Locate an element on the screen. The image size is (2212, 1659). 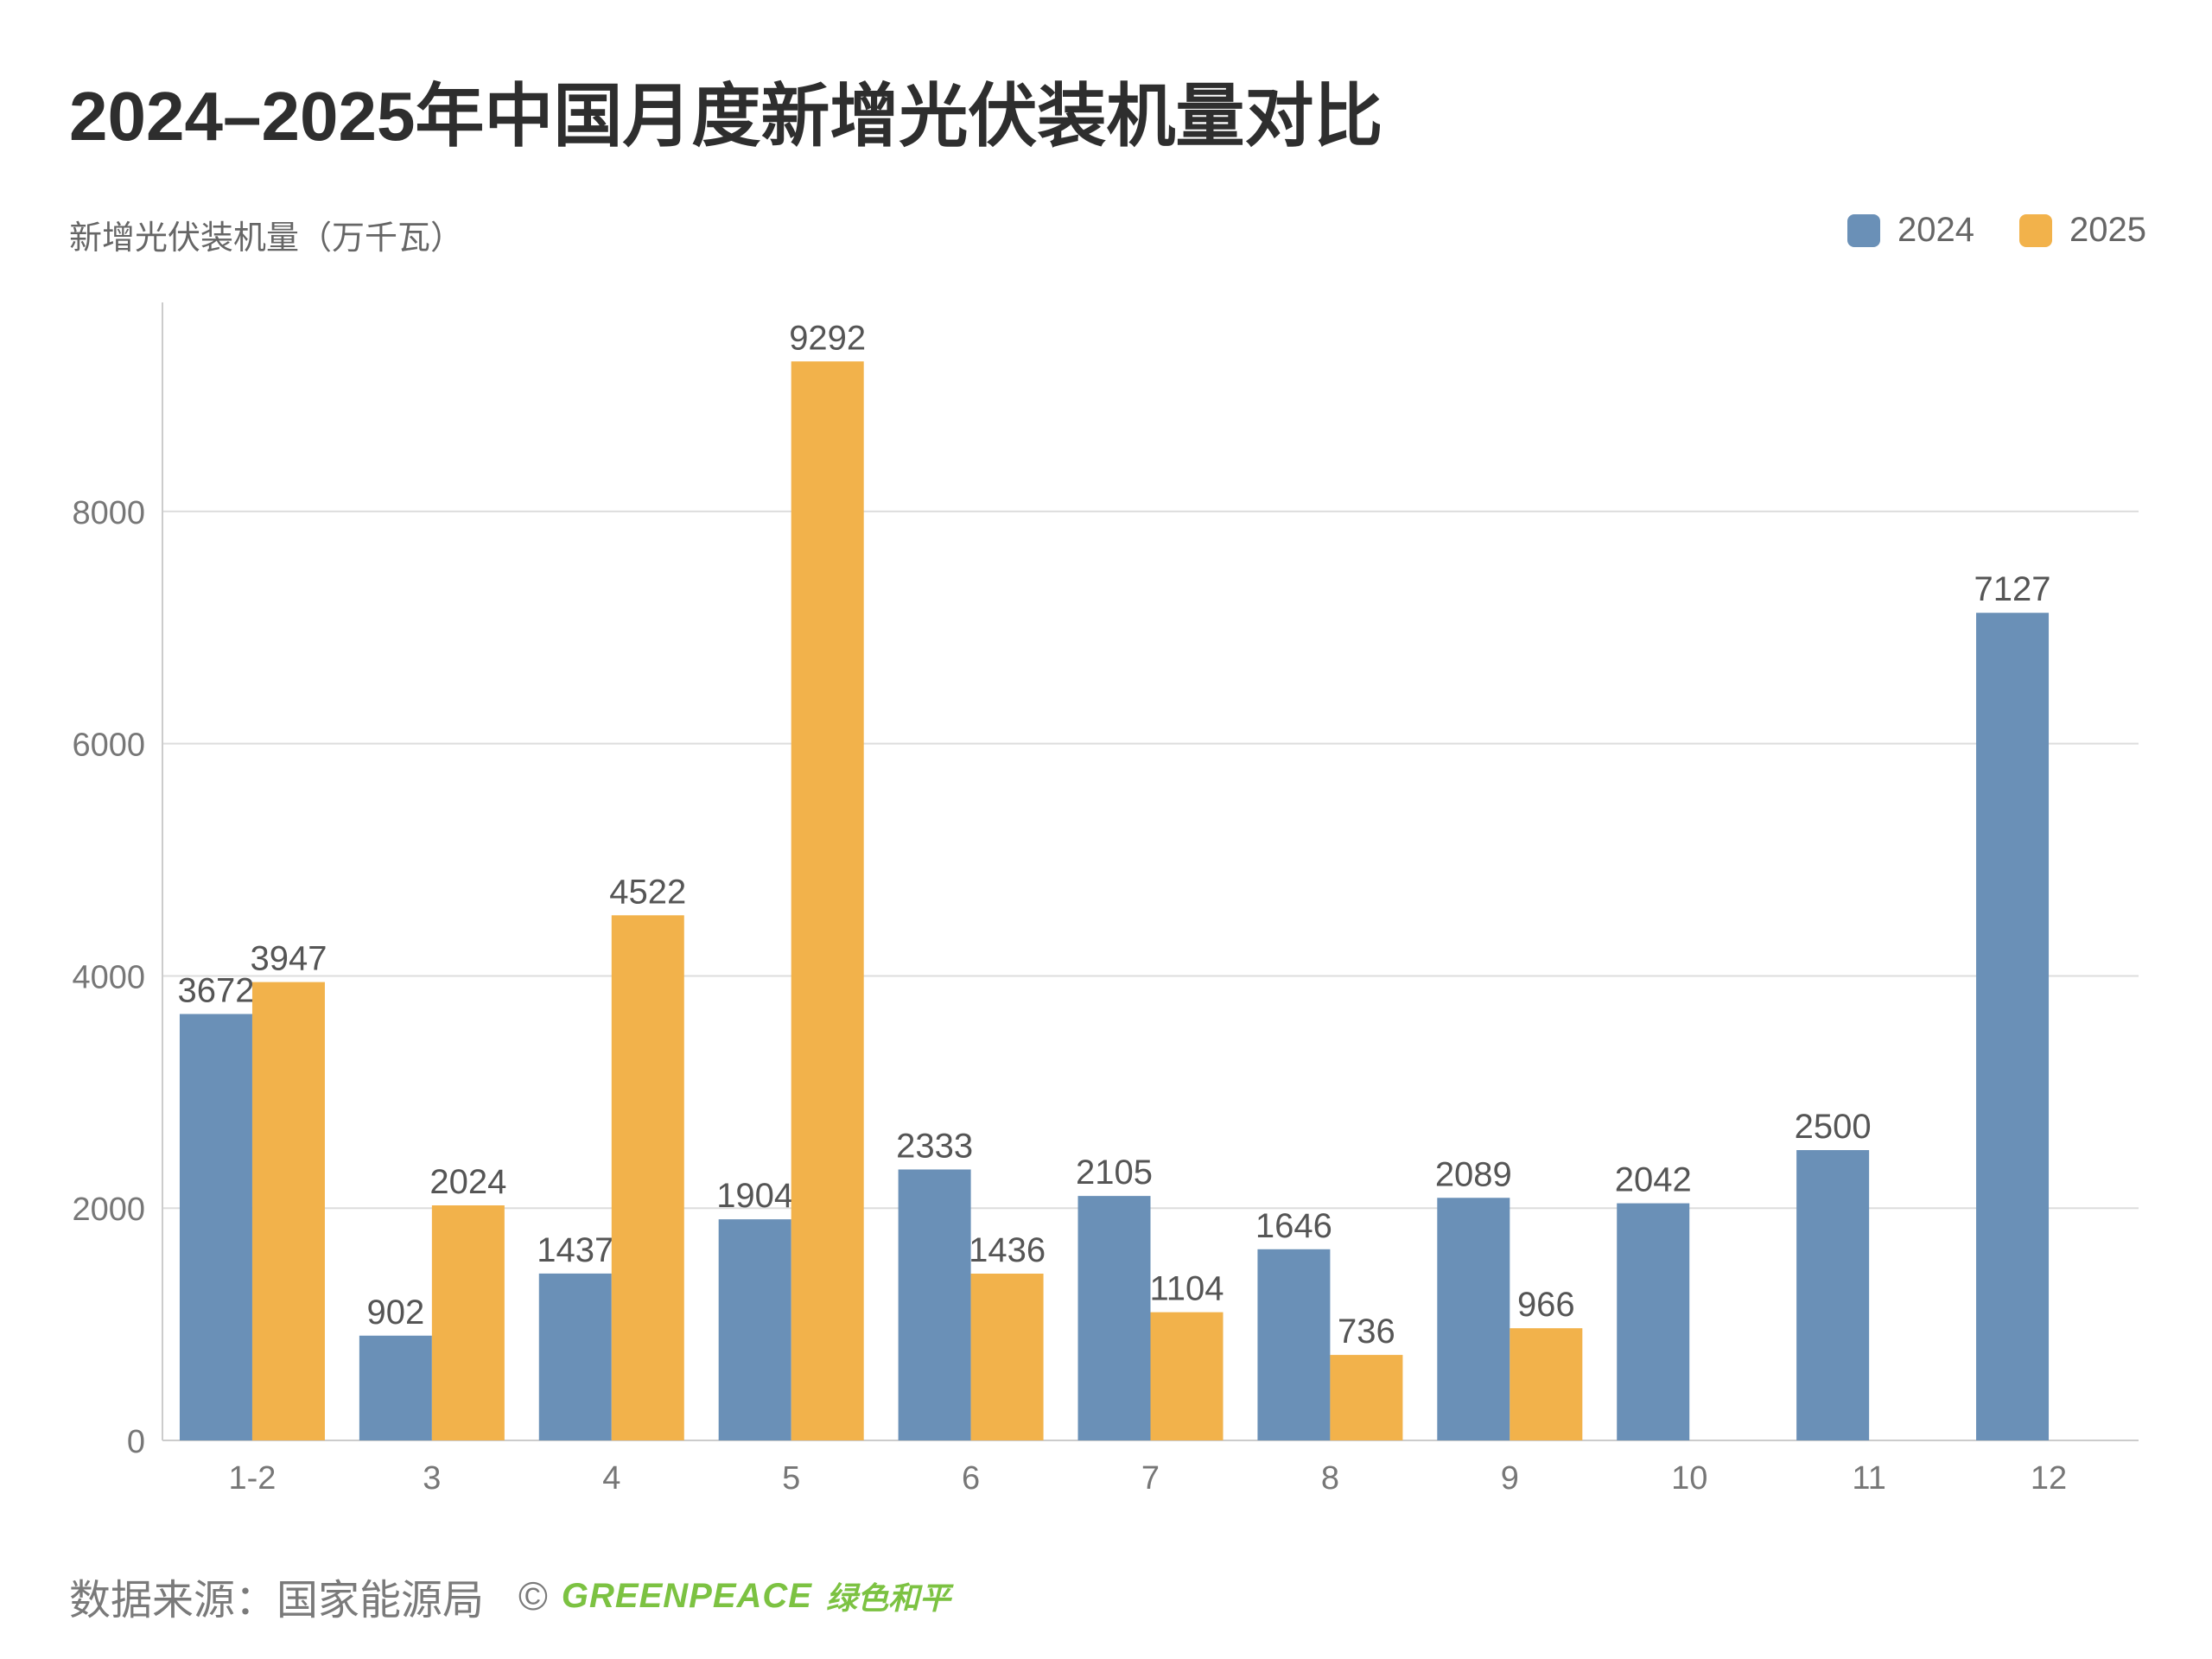
x-tick-label: 6 is located at coordinates (971, 1478).